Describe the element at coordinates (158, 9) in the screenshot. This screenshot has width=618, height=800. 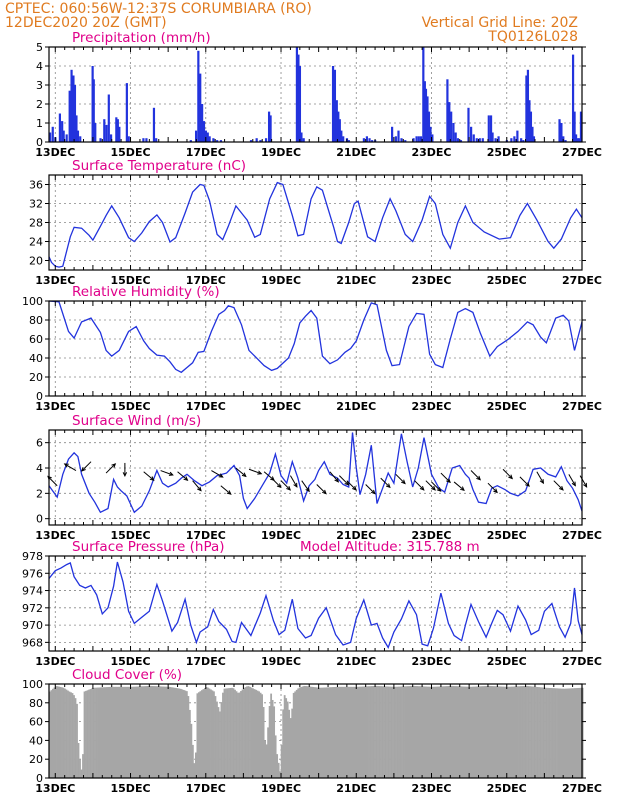
I see `header-location: CPTEC: 060:56W-12:37S CORUMBIARA (RO)` at that location.